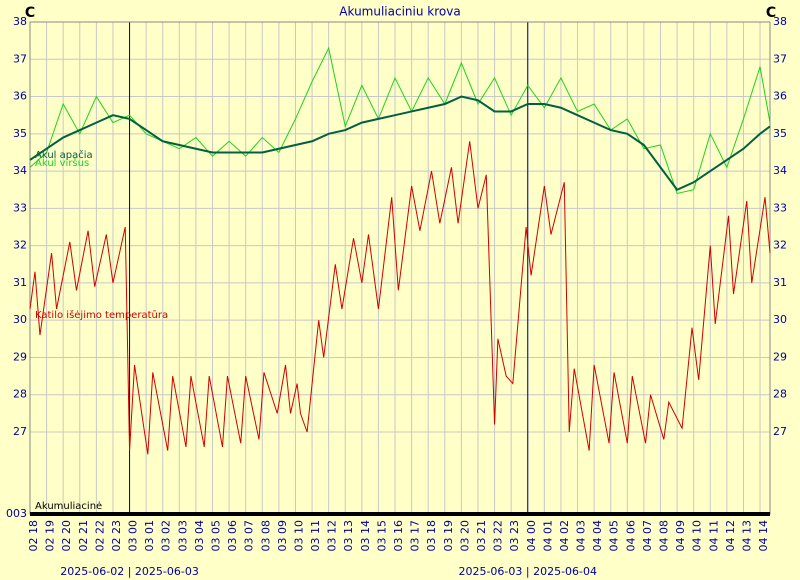  I want to click on y-tick-label: 33, so click(20, 207).